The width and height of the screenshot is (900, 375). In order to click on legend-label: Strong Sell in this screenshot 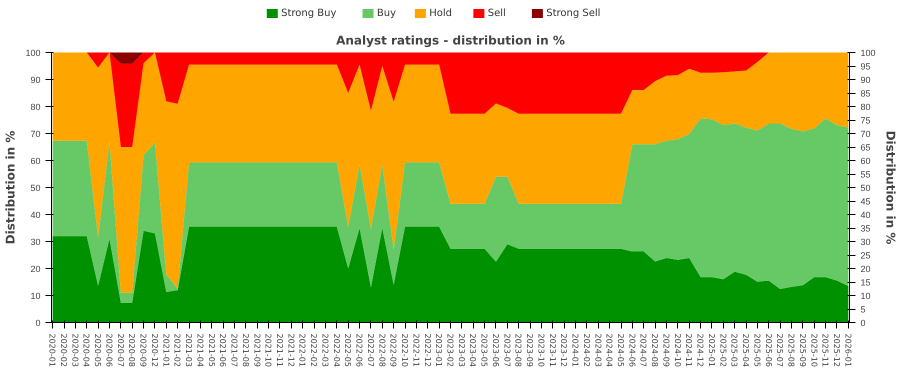, I will do `click(573, 13)`.